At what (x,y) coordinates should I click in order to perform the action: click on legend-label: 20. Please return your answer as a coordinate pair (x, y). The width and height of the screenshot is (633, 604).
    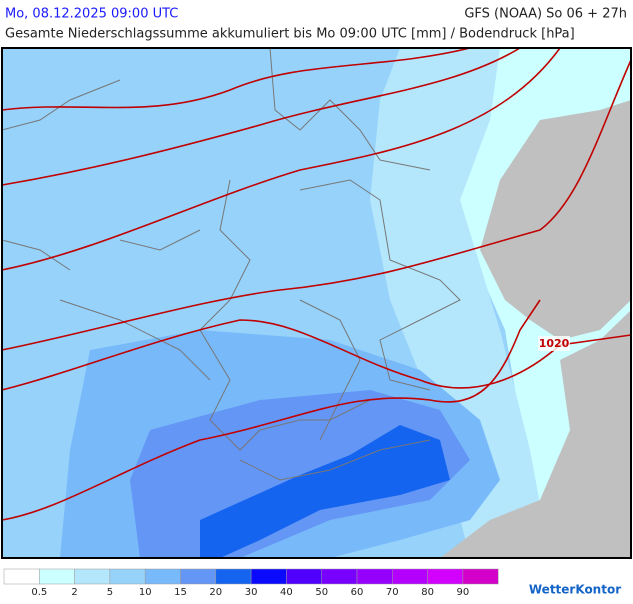
    Looking at the image, I should click on (215, 592).